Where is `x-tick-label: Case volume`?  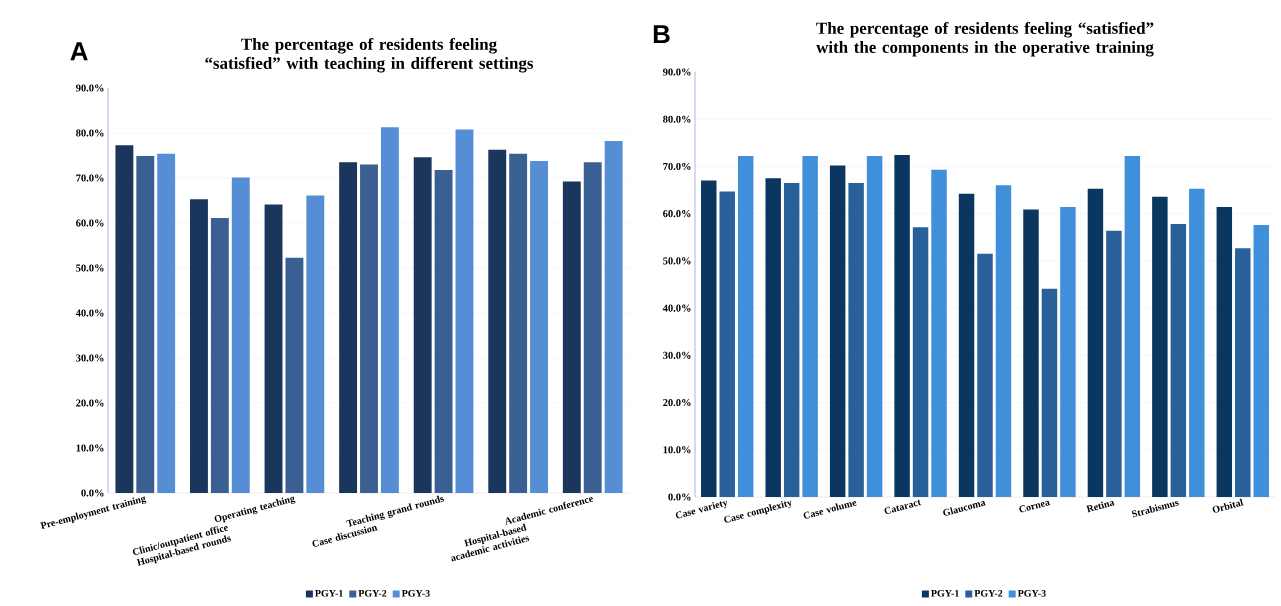 x-tick-label: Case volume is located at coordinates (830, 510).